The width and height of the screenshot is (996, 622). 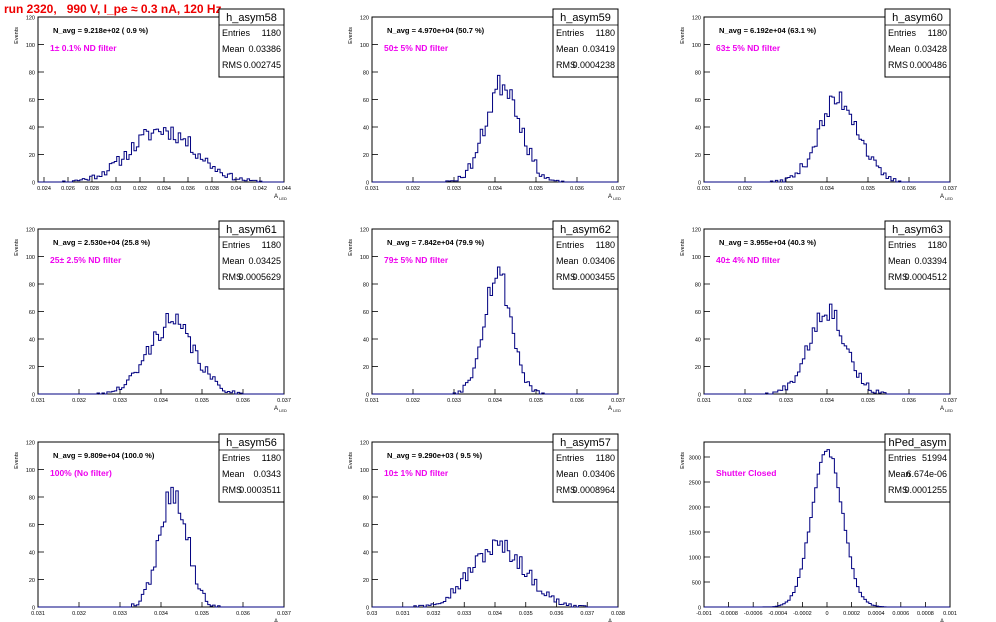 What do you see at coordinates (802, 614) in the screenshot?
I see `x-tick-label: -0.0002` at bounding box center [802, 614].